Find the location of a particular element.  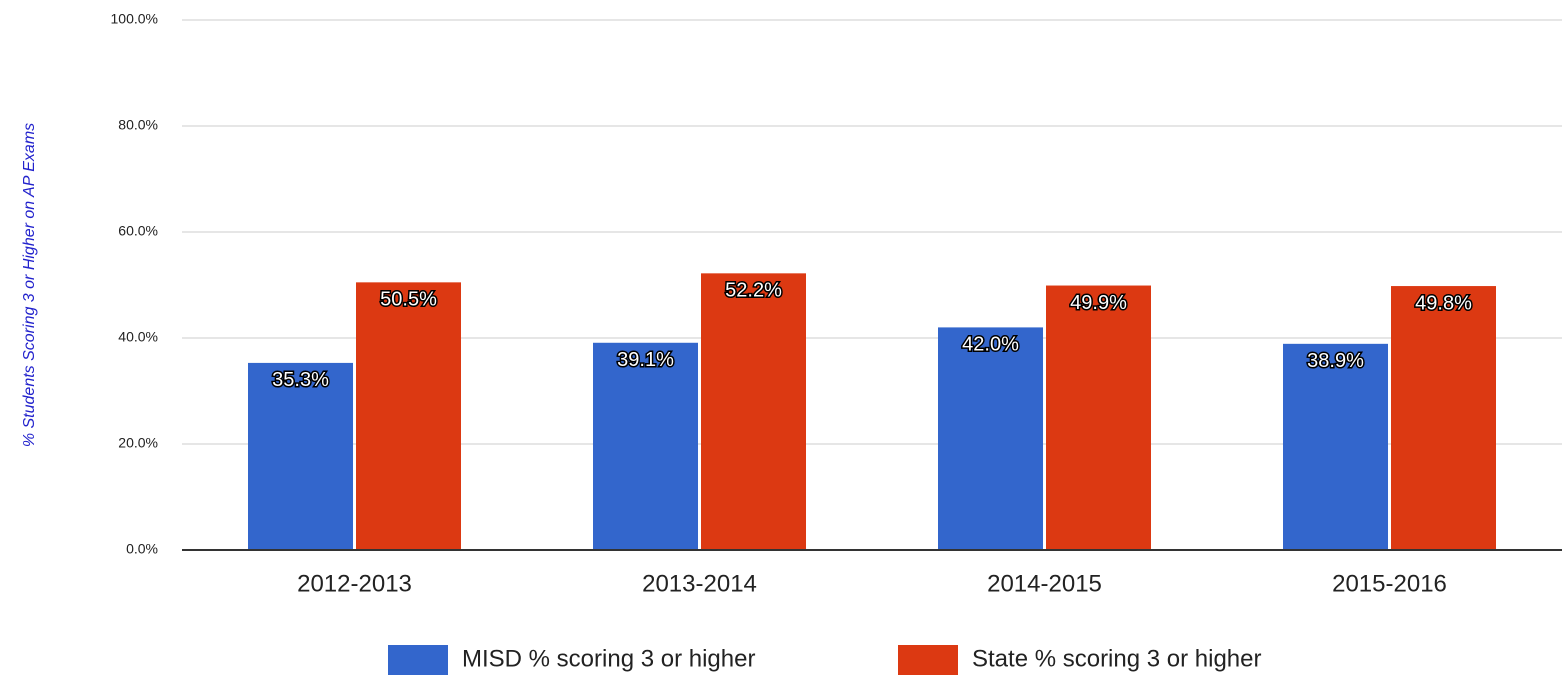

y-tick-label: 0.0% is located at coordinates (142, 549).